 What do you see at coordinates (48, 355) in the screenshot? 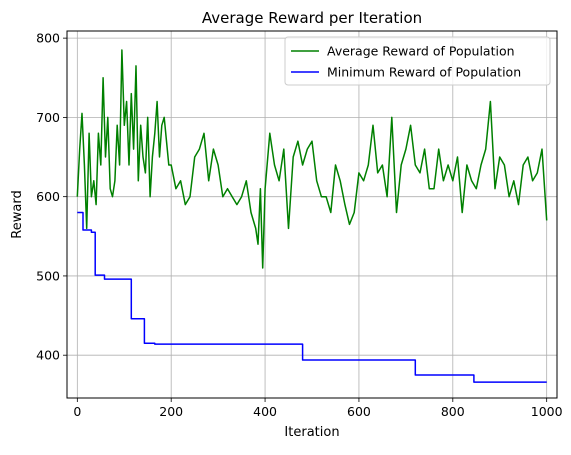
I see `y-tick-label: 400` at bounding box center [48, 355].